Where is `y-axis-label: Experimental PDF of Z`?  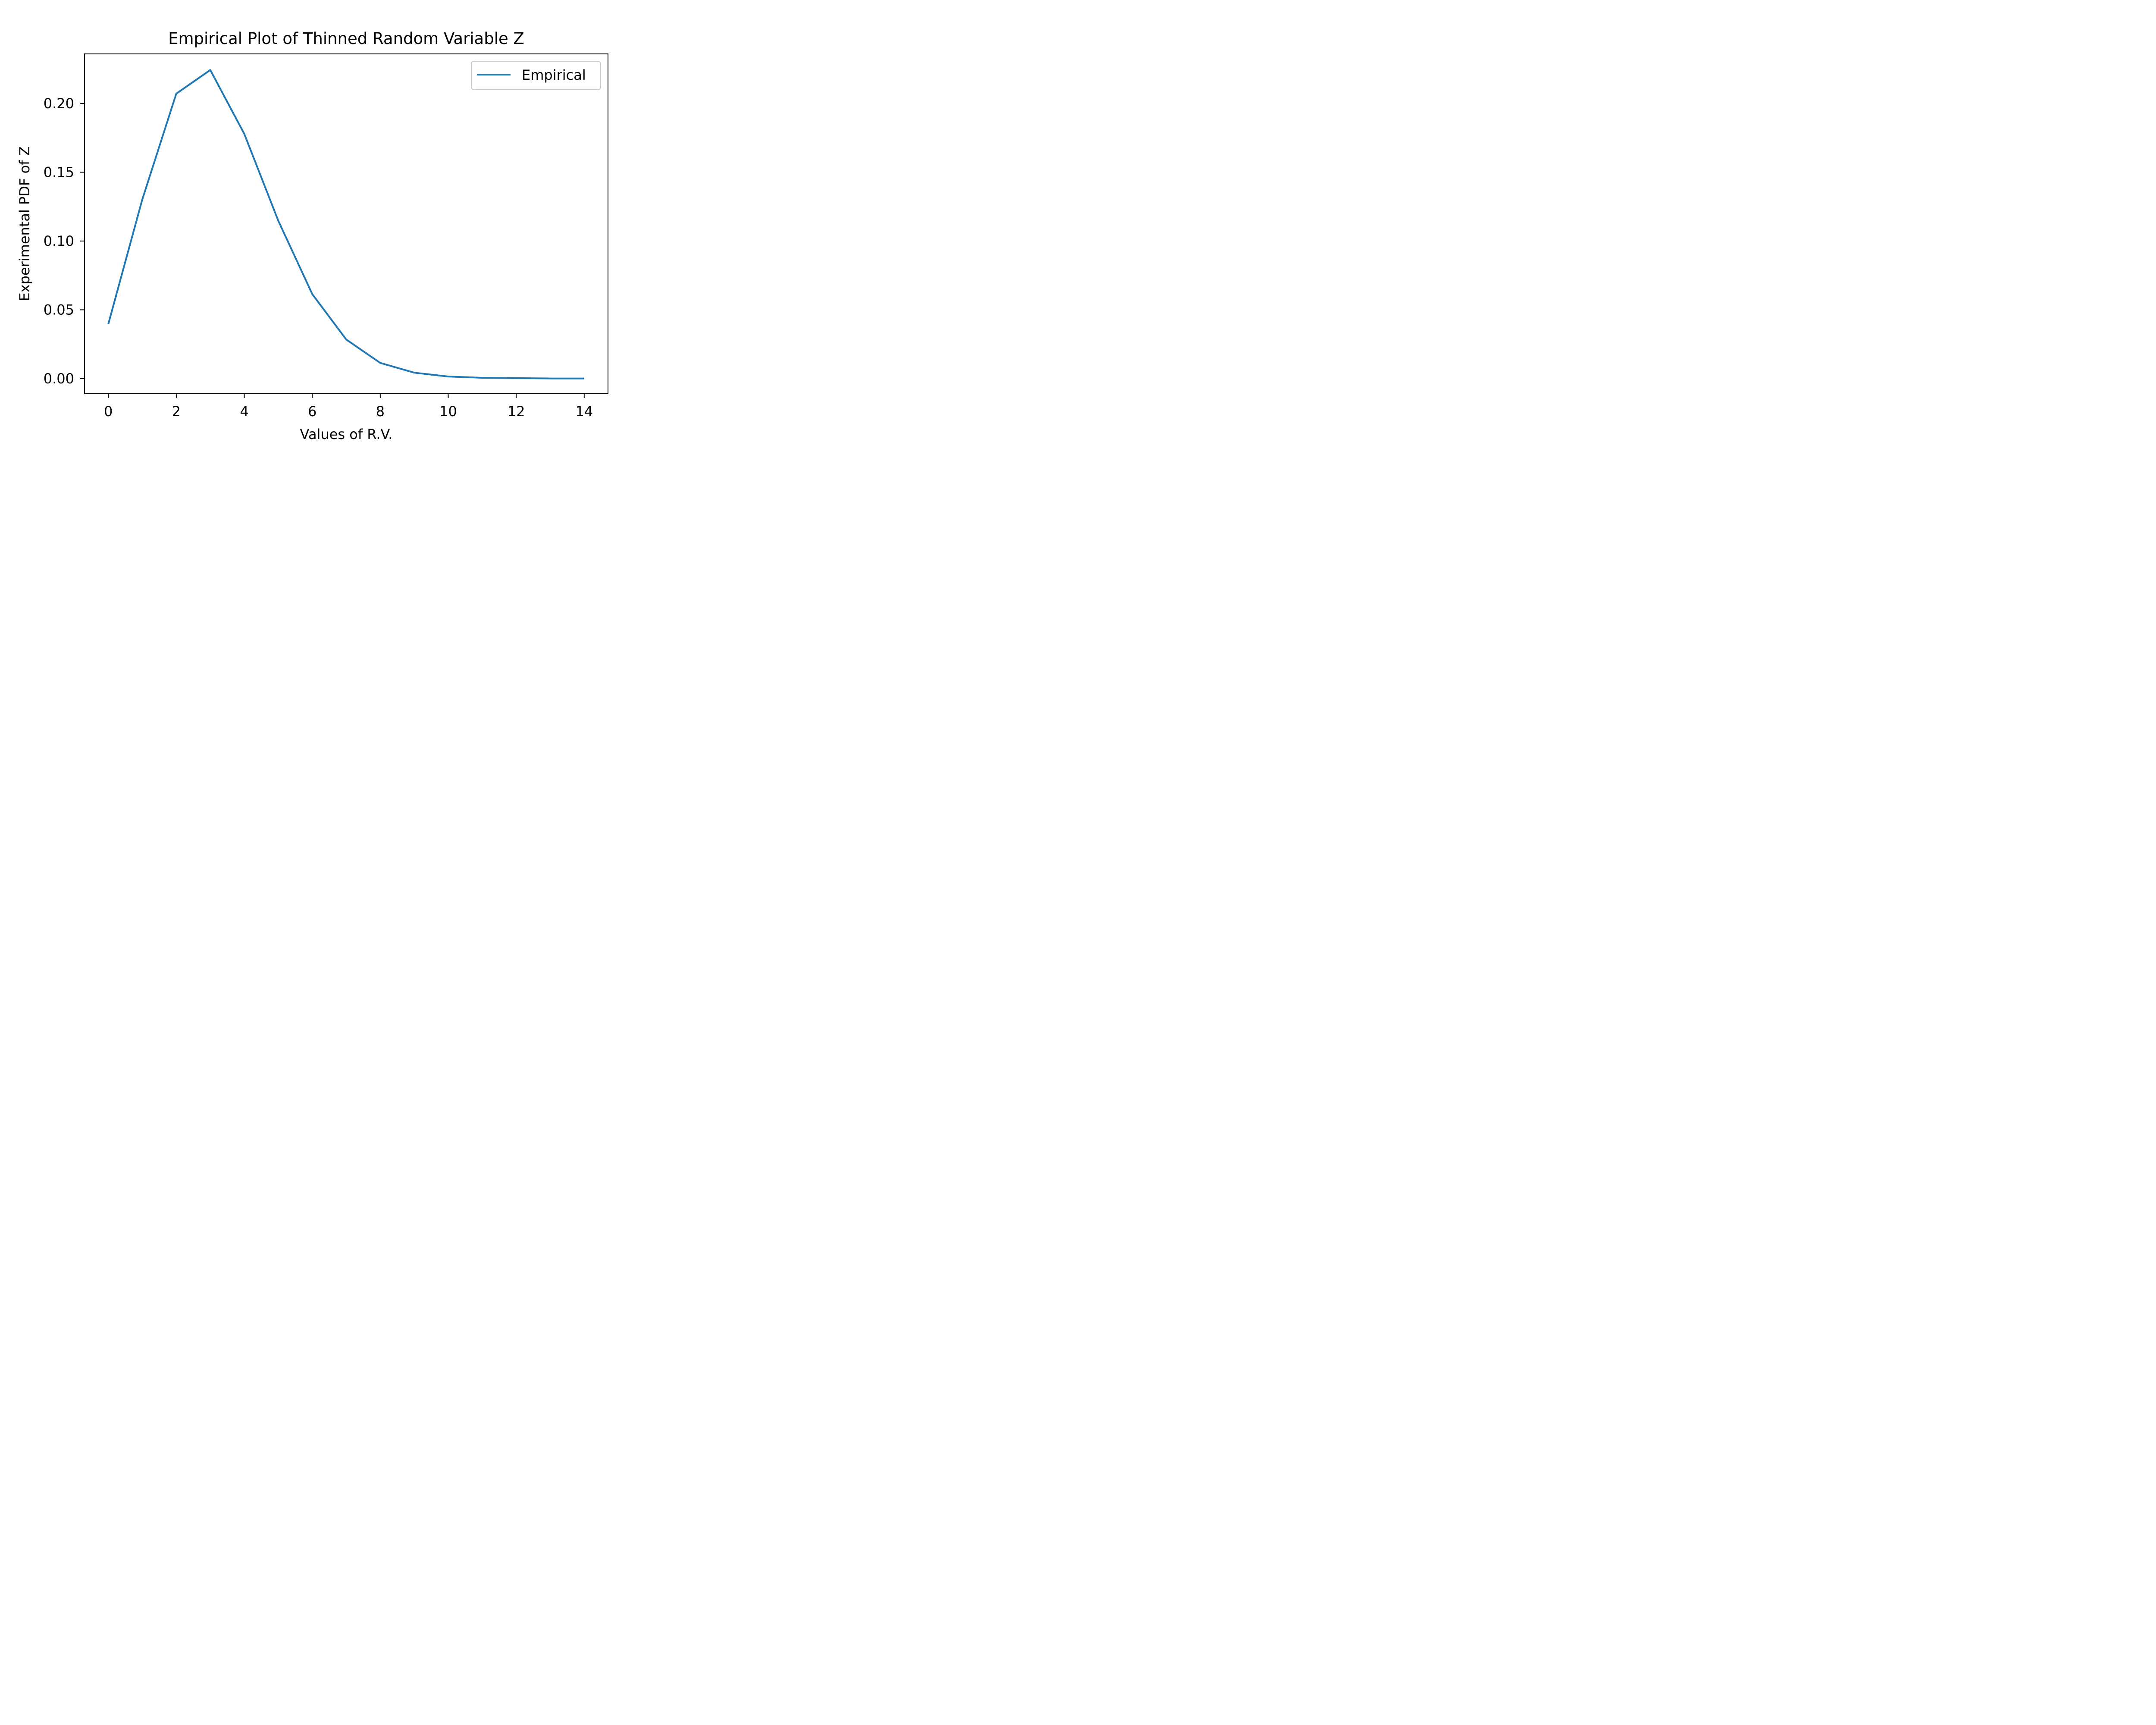
y-axis-label: Experimental PDF of Z is located at coordinates (24, 223).